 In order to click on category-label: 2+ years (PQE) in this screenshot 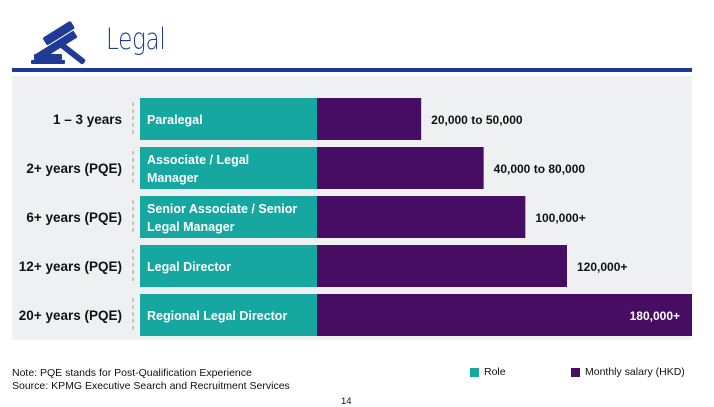, I will do `click(74, 168)`.